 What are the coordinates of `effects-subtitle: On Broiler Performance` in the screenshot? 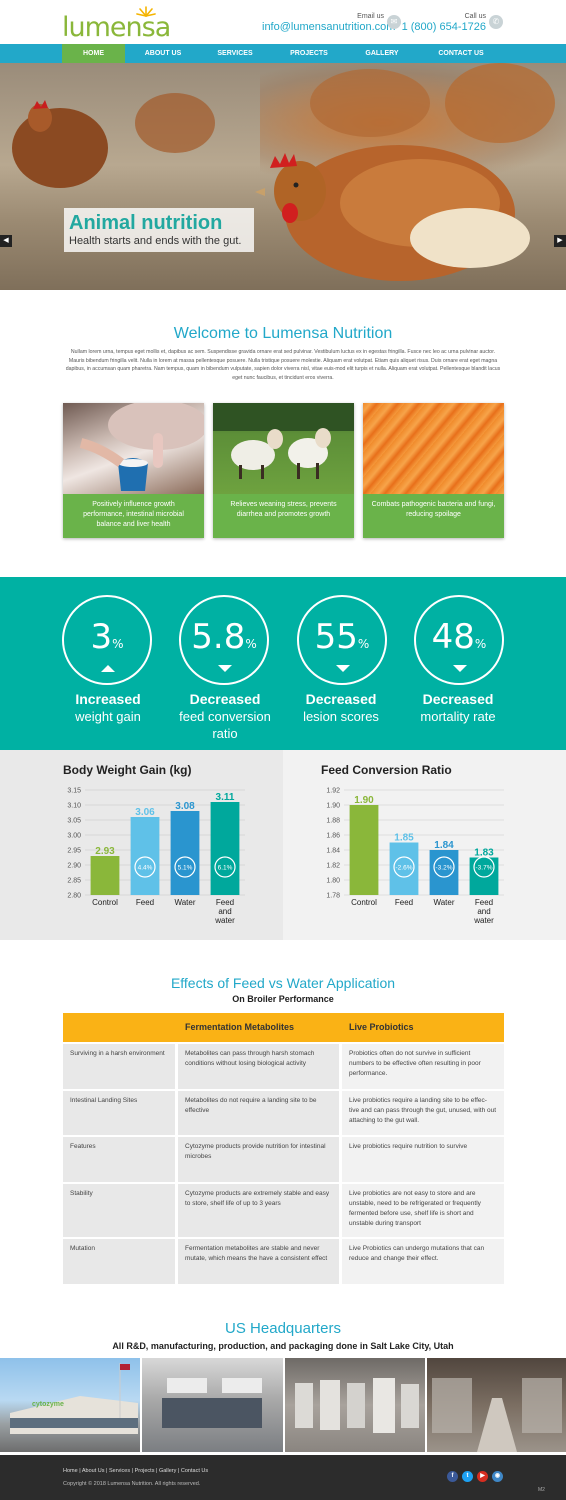 It's located at (283, 999).